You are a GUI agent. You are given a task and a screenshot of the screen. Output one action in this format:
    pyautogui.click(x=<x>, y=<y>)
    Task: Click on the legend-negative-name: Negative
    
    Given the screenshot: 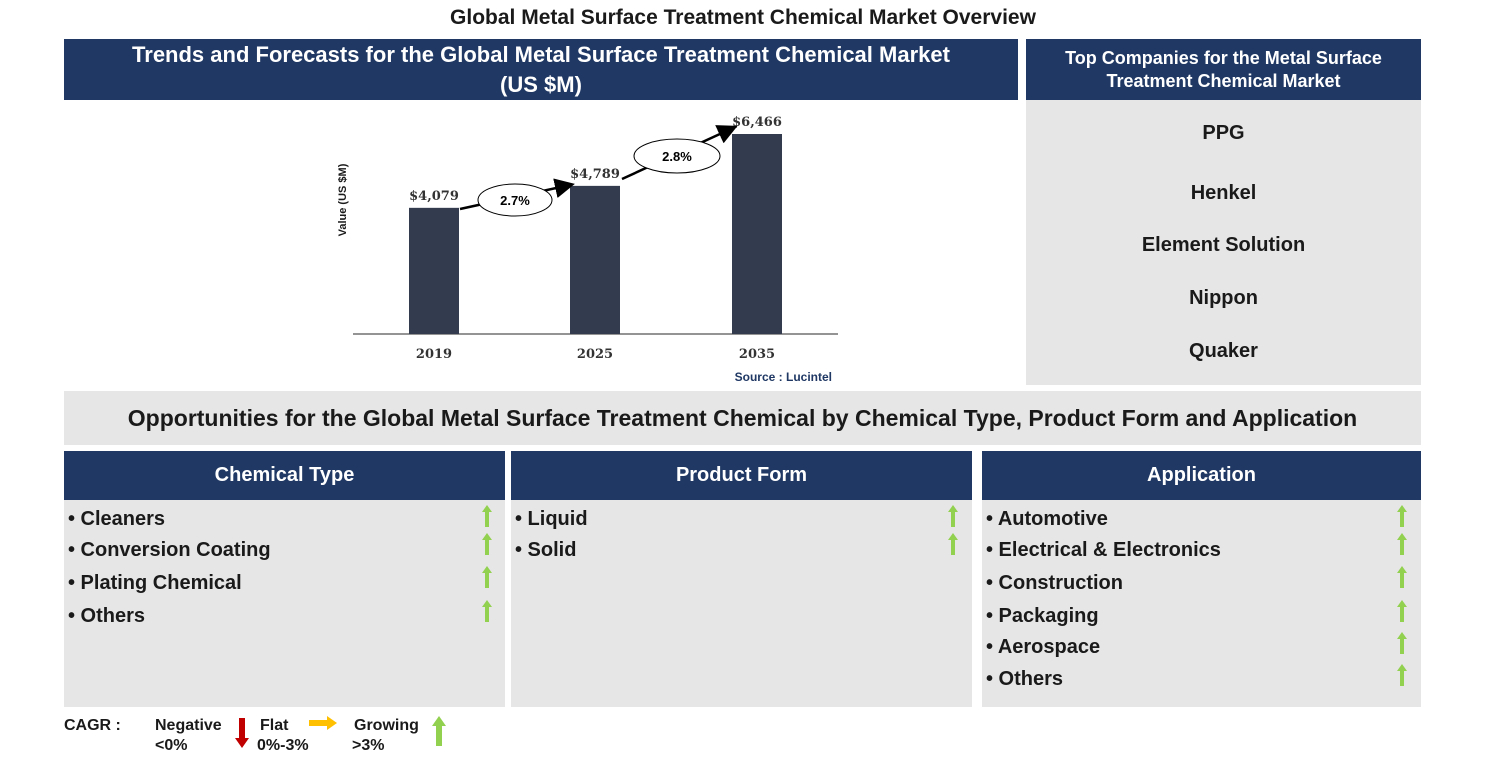 What is the action you would take?
    pyautogui.click(x=188, y=725)
    